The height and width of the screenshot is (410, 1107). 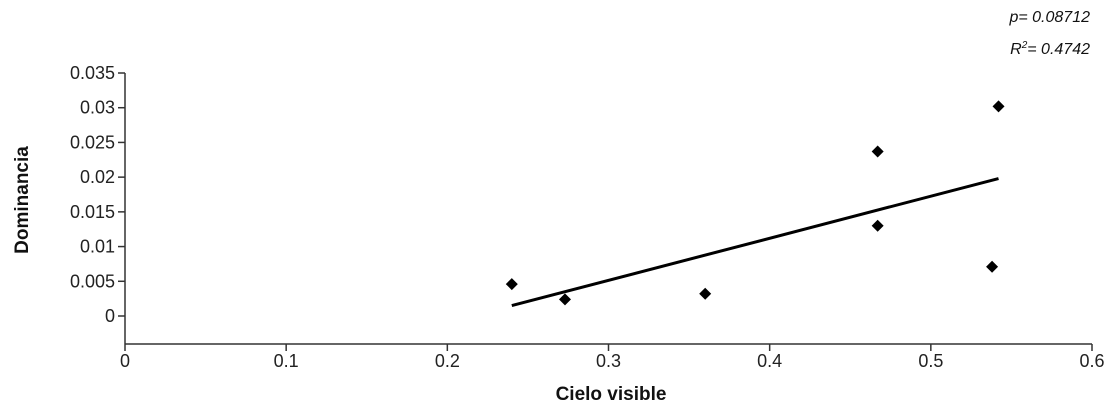 What do you see at coordinates (92, 281) in the screenshot?
I see `y-tick-label: 0.005` at bounding box center [92, 281].